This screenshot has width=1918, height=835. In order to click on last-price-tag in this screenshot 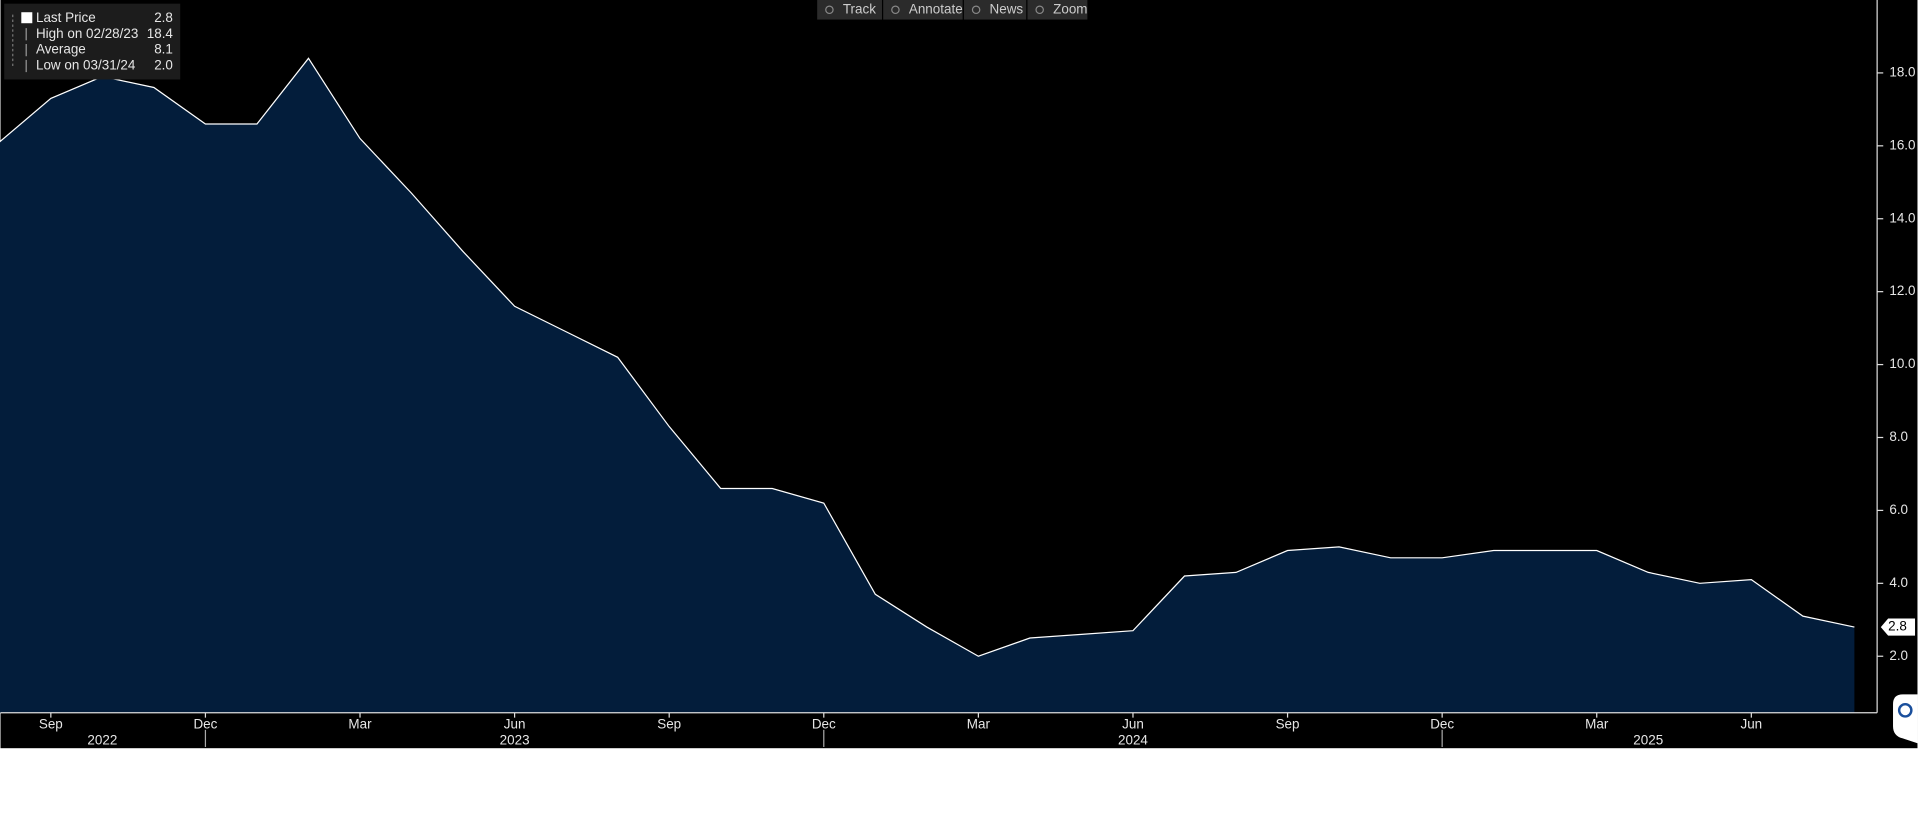, I will do `click(1898, 627)`.